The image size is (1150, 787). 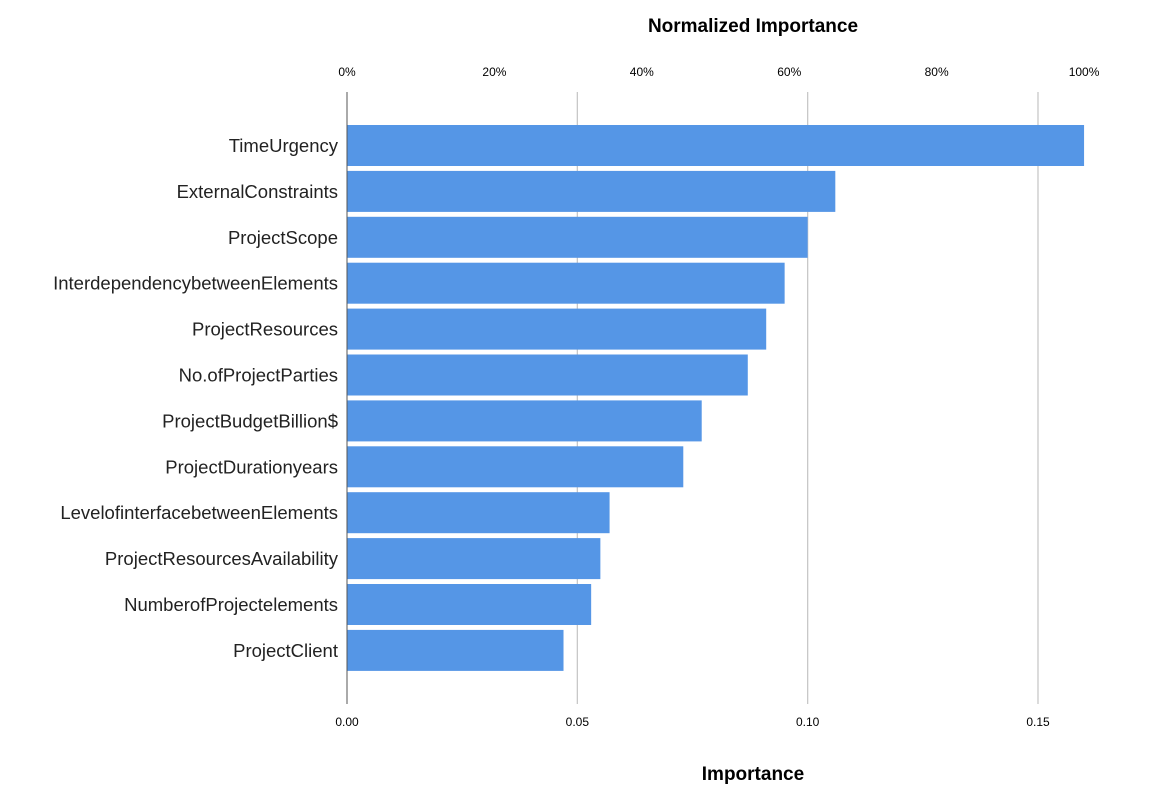 What do you see at coordinates (284, 145) in the screenshot?
I see `category-label: TimeUrgency` at bounding box center [284, 145].